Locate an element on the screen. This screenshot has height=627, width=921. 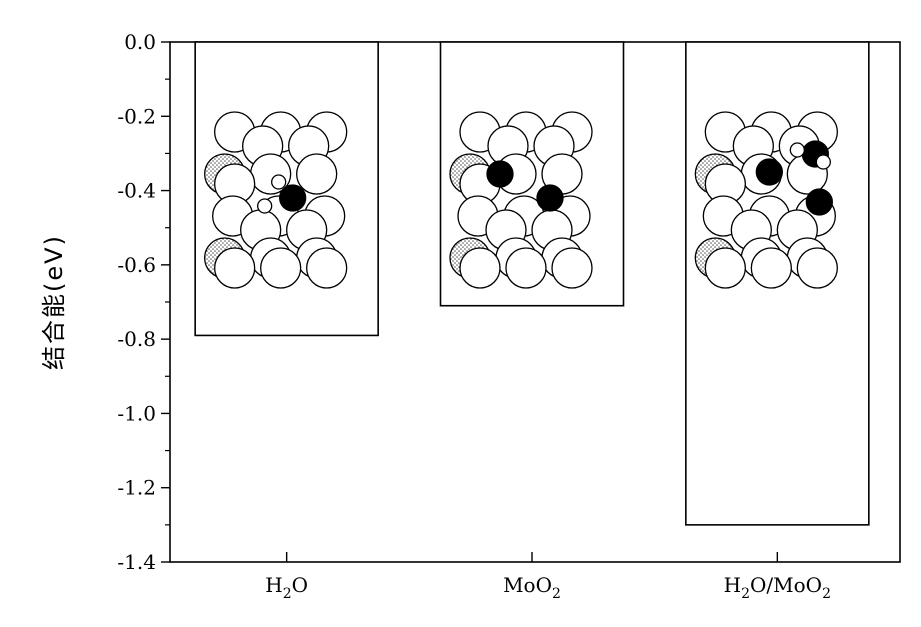
x-category-label: MoO2 is located at coordinates (532, 587).